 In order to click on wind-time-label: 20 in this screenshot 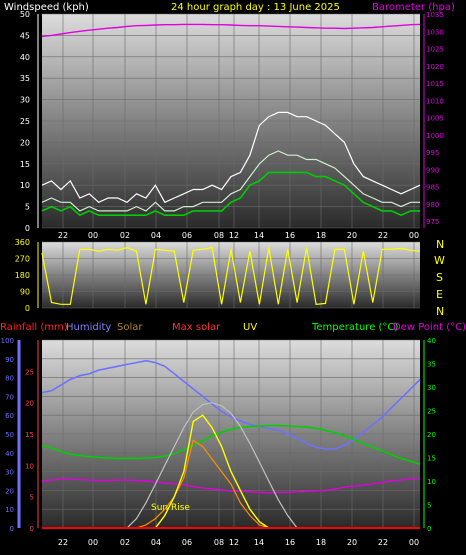, I will do `click(352, 235)`.